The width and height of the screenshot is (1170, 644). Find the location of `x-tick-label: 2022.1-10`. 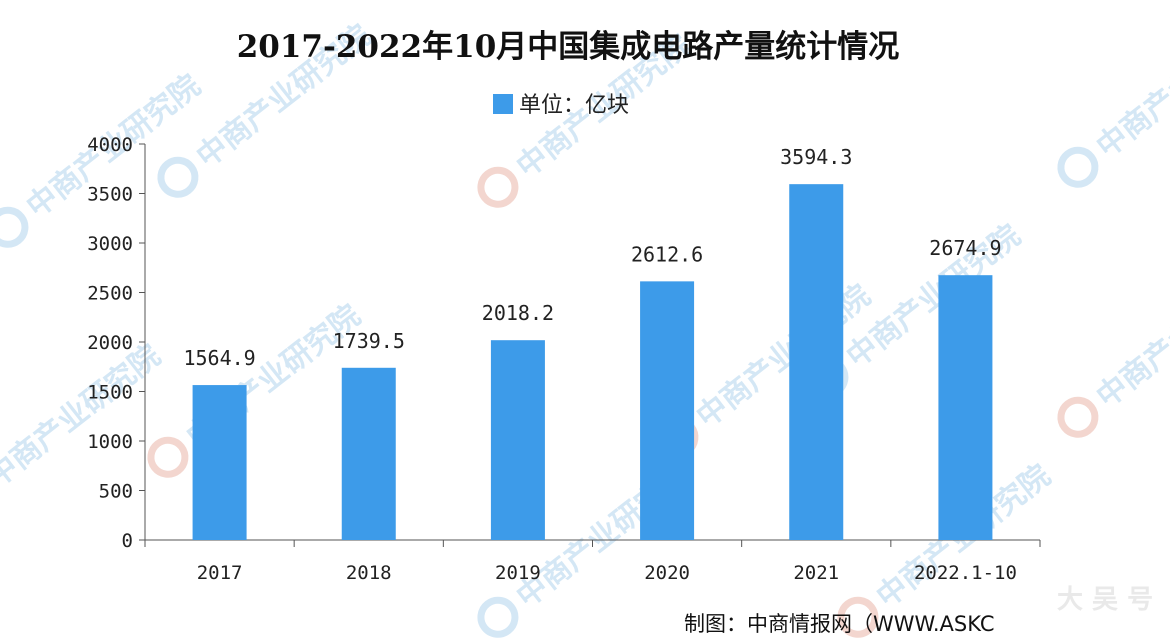

x-tick-label: 2022.1-10 is located at coordinates (965, 573).